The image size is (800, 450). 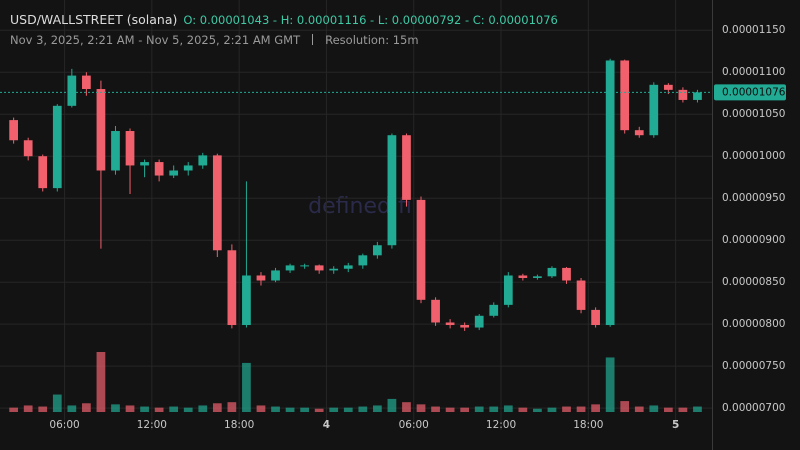 What do you see at coordinates (753, 30) in the screenshot?
I see `y-tick-label: 0.00001150` at bounding box center [753, 30].